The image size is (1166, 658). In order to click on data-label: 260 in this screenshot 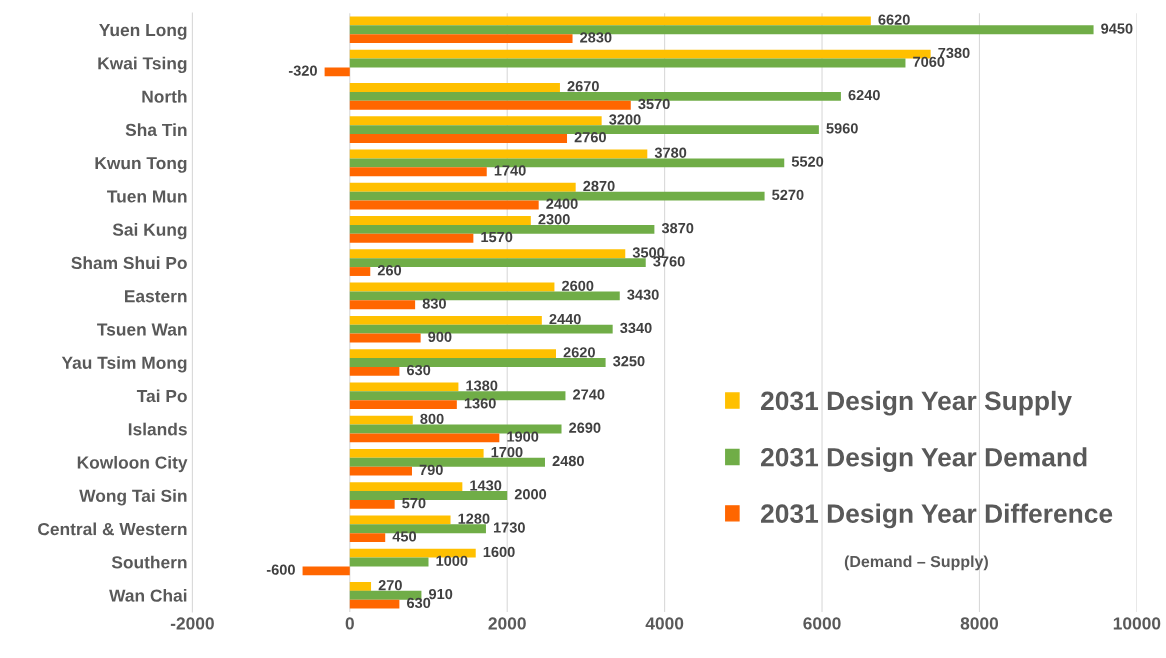, I will do `click(389, 270)`.